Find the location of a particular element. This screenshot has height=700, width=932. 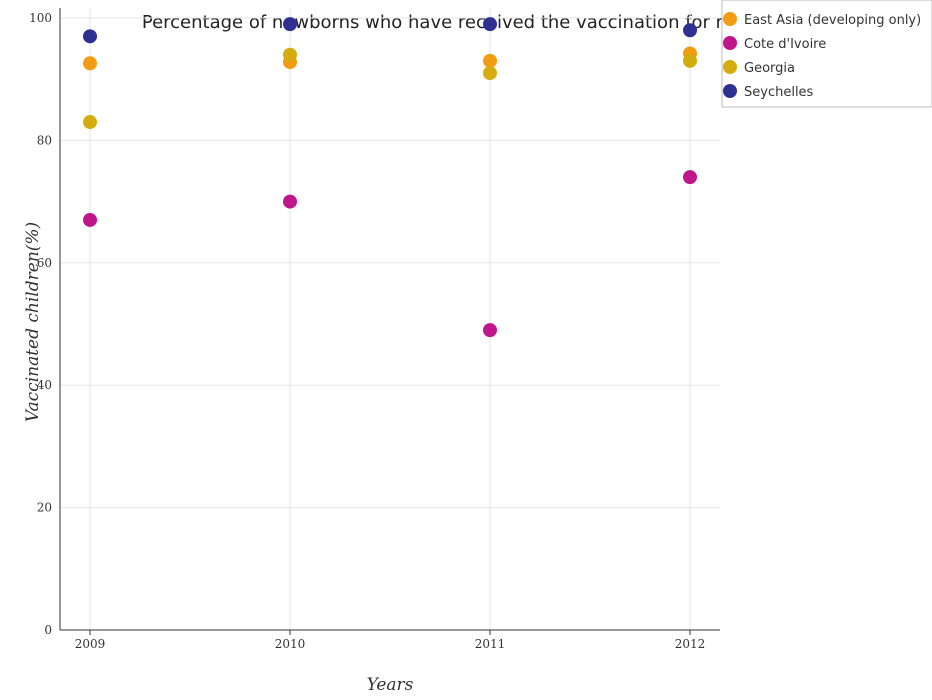

y-tick-label: 40 is located at coordinates (44, 385).